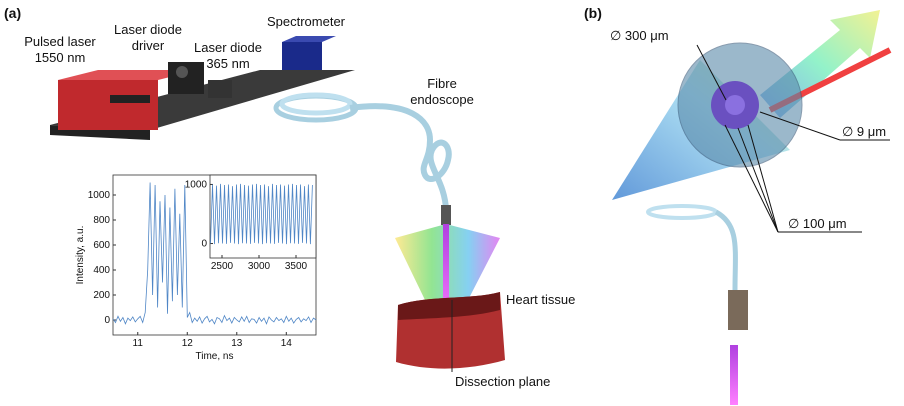  Describe the element at coordinates (215, 356) in the screenshot. I see `x-axis-label: Time, ns` at that location.